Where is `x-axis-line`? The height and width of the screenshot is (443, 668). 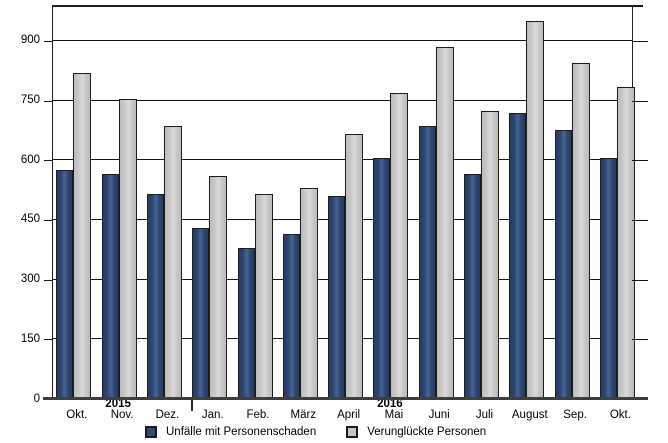 x-axis-line is located at coordinates (345, 398).